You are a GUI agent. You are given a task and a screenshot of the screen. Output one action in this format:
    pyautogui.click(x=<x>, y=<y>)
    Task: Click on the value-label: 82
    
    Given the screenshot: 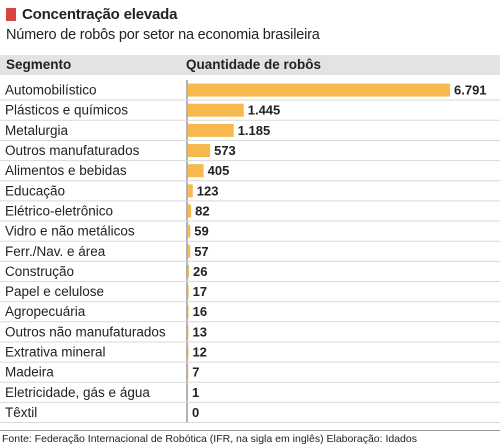 What is the action you would take?
    pyautogui.click(x=202, y=210)
    